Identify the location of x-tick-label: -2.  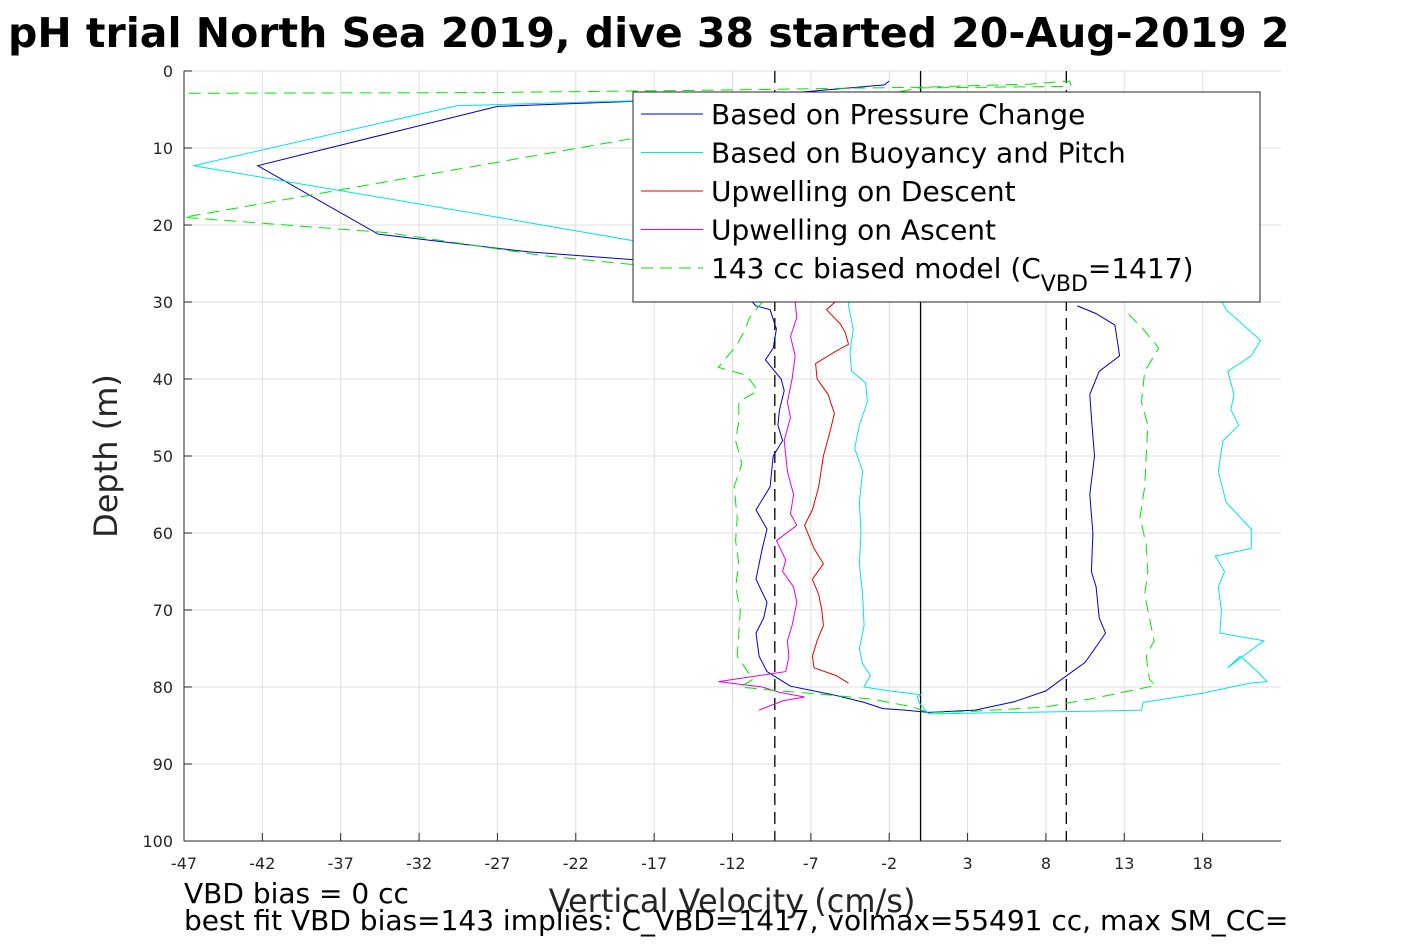
(889, 863).